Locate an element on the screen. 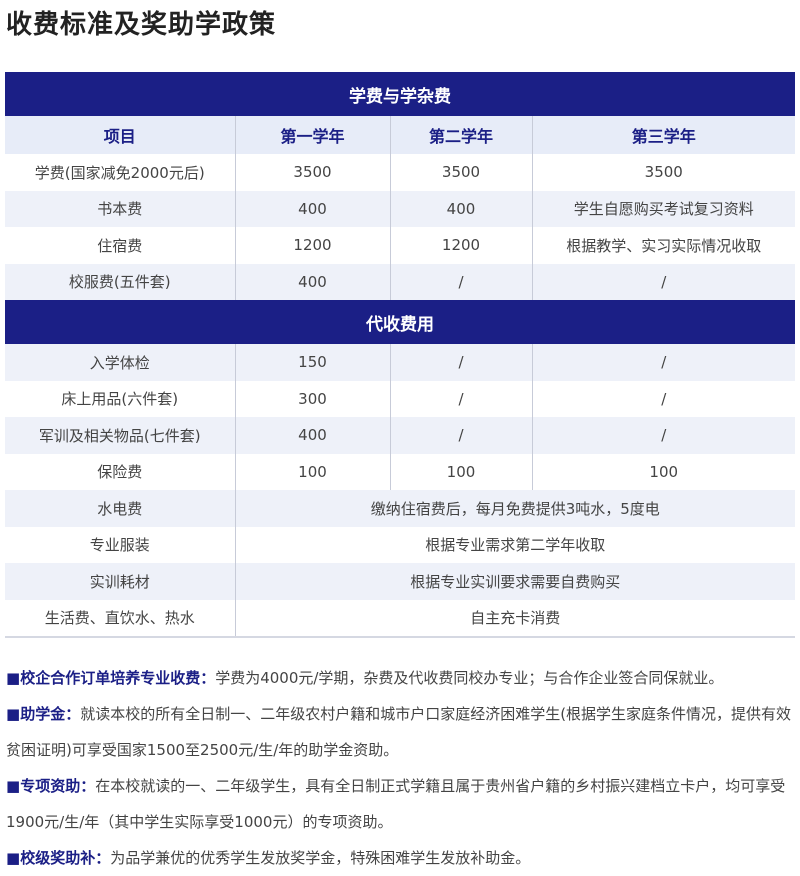  item-cell: 书本费 is located at coordinates (120, 208).